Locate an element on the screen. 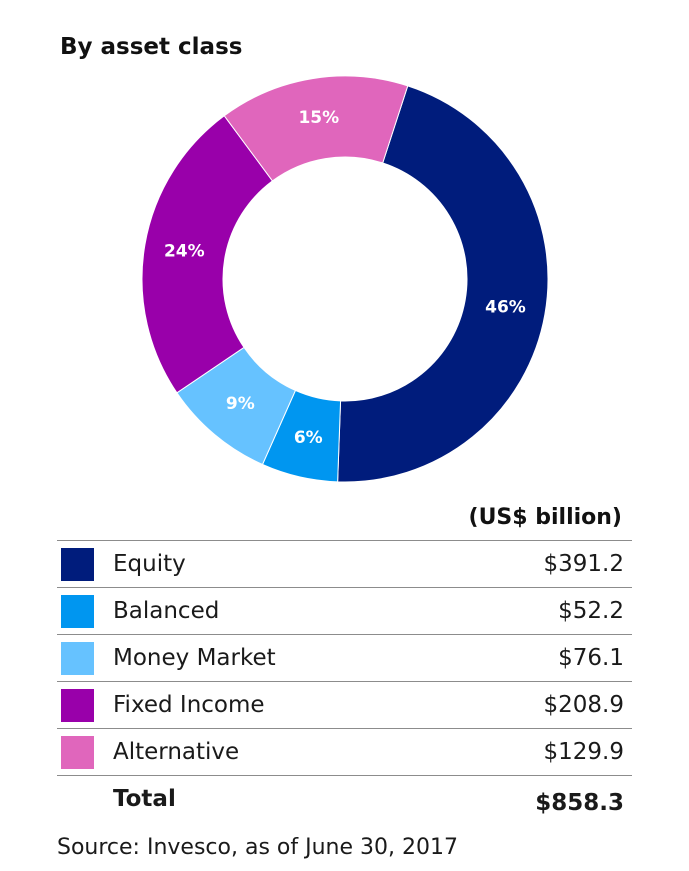  money-market-swatch is located at coordinates (77, 658).